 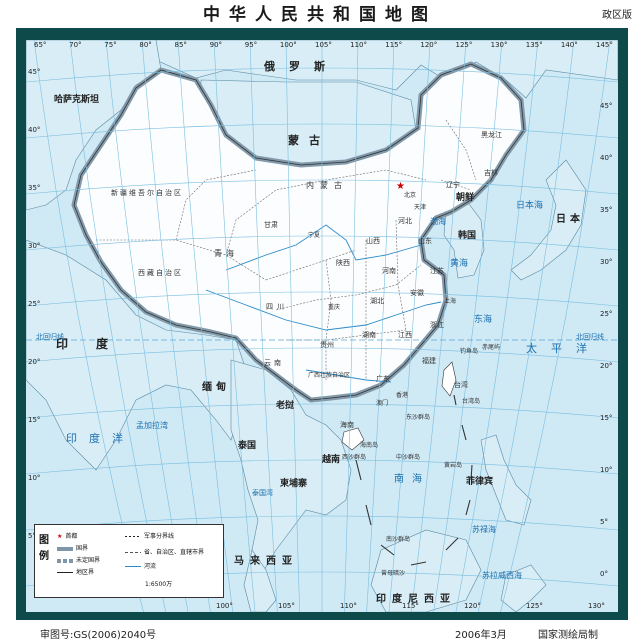 What do you see at coordinates (286, 606) in the screenshot?
I see `longitude-label: 105°` at bounding box center [286, 606].